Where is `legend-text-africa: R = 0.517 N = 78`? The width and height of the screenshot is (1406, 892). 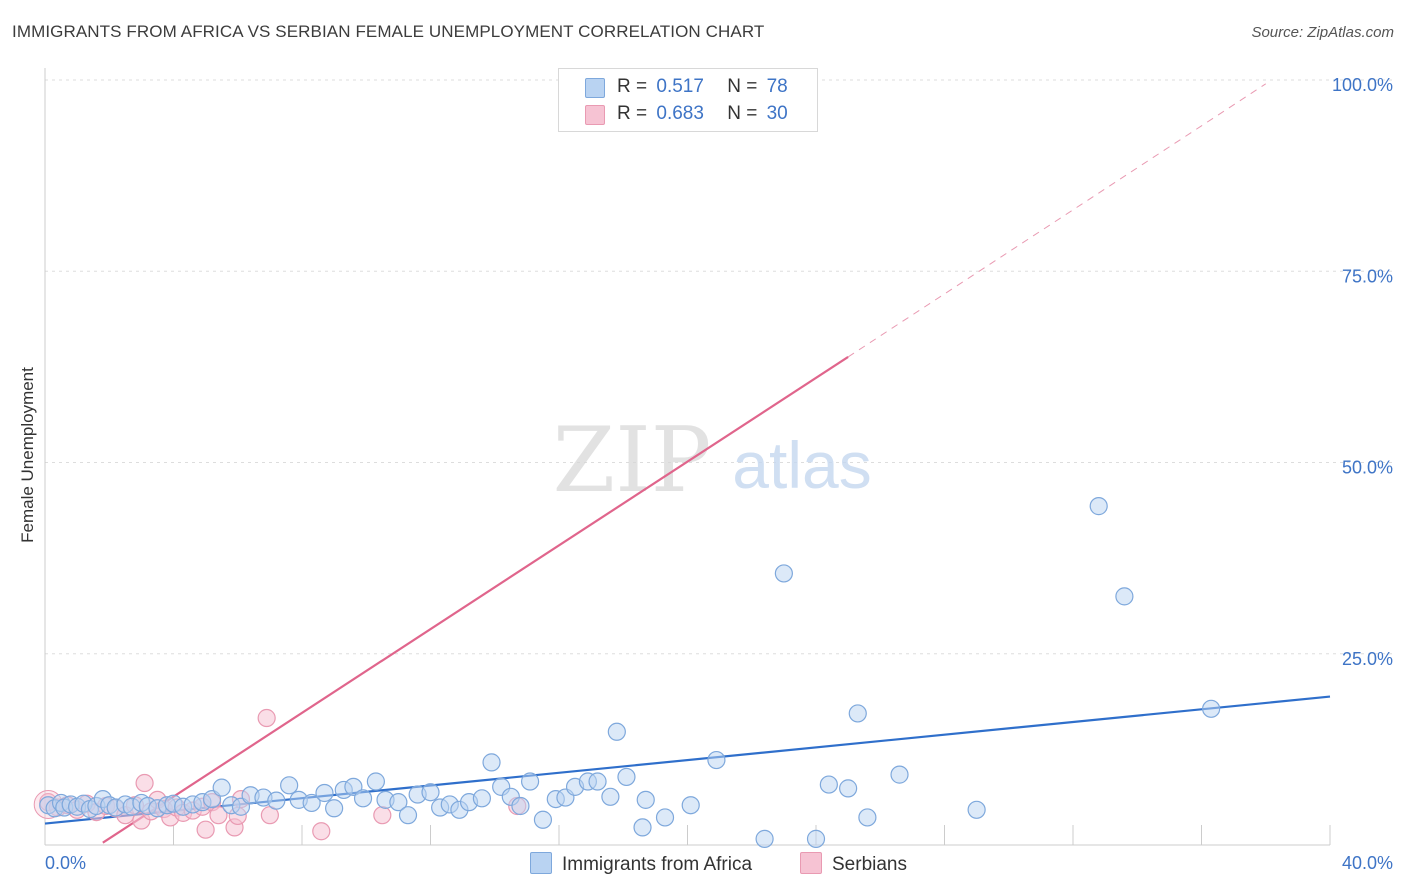
legend-text-africa: R = 0.517 N = 78 is located at coordinates (702, 87).